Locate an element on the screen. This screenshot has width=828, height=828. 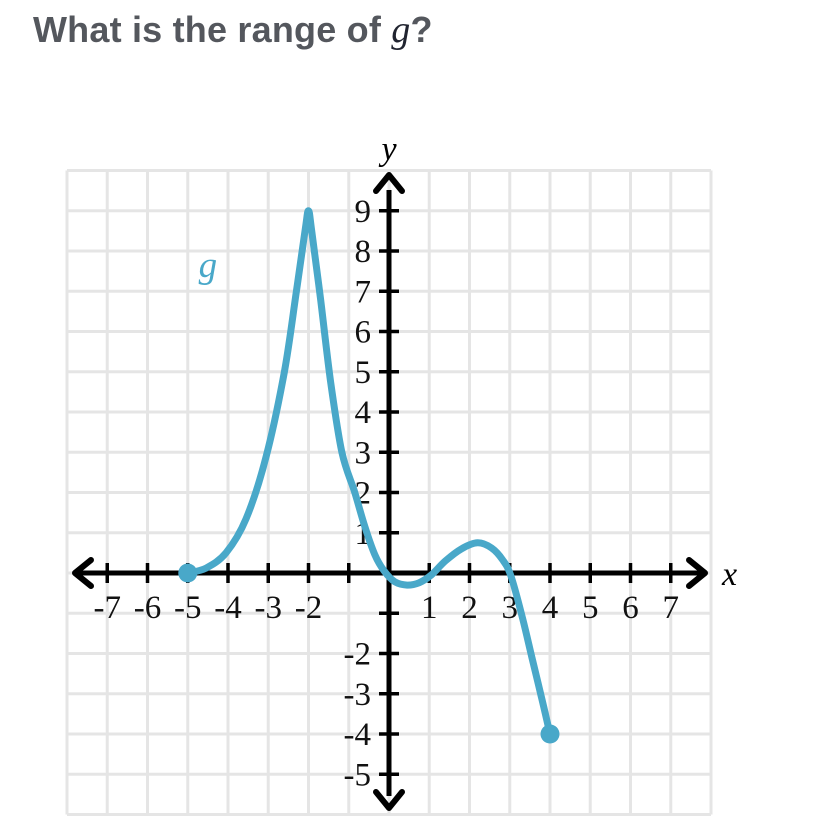
y-tick-label: -5 is located at coordinates (358, 775).